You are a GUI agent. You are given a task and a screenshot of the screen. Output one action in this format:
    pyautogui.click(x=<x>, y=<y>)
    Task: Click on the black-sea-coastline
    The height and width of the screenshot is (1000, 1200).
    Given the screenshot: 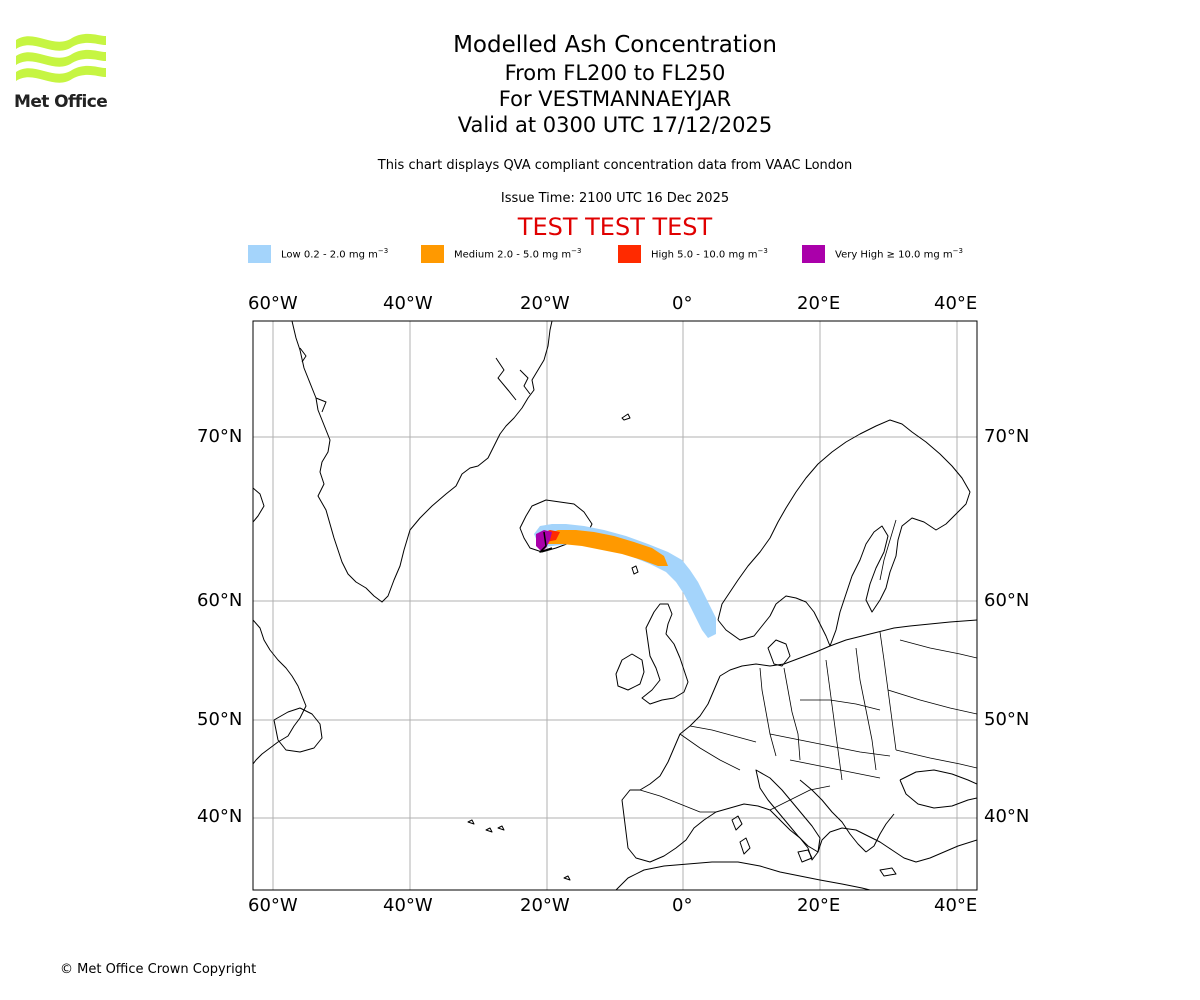 What is the action you would take?
    pyautogui.click(x=938, y=789)
    